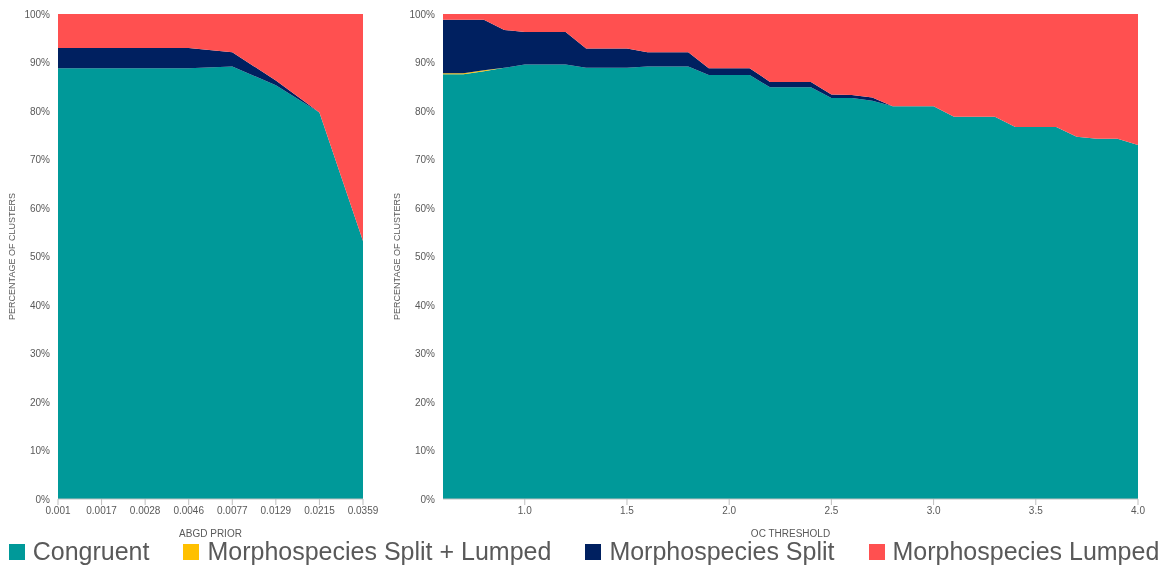 The width and height of the screenshot is (1168, 580). What do you see at coordinates (790, 533) in the screenshot?
I see `x-axis-title: OC THRESHOLD` at bounding box center [790, 533].